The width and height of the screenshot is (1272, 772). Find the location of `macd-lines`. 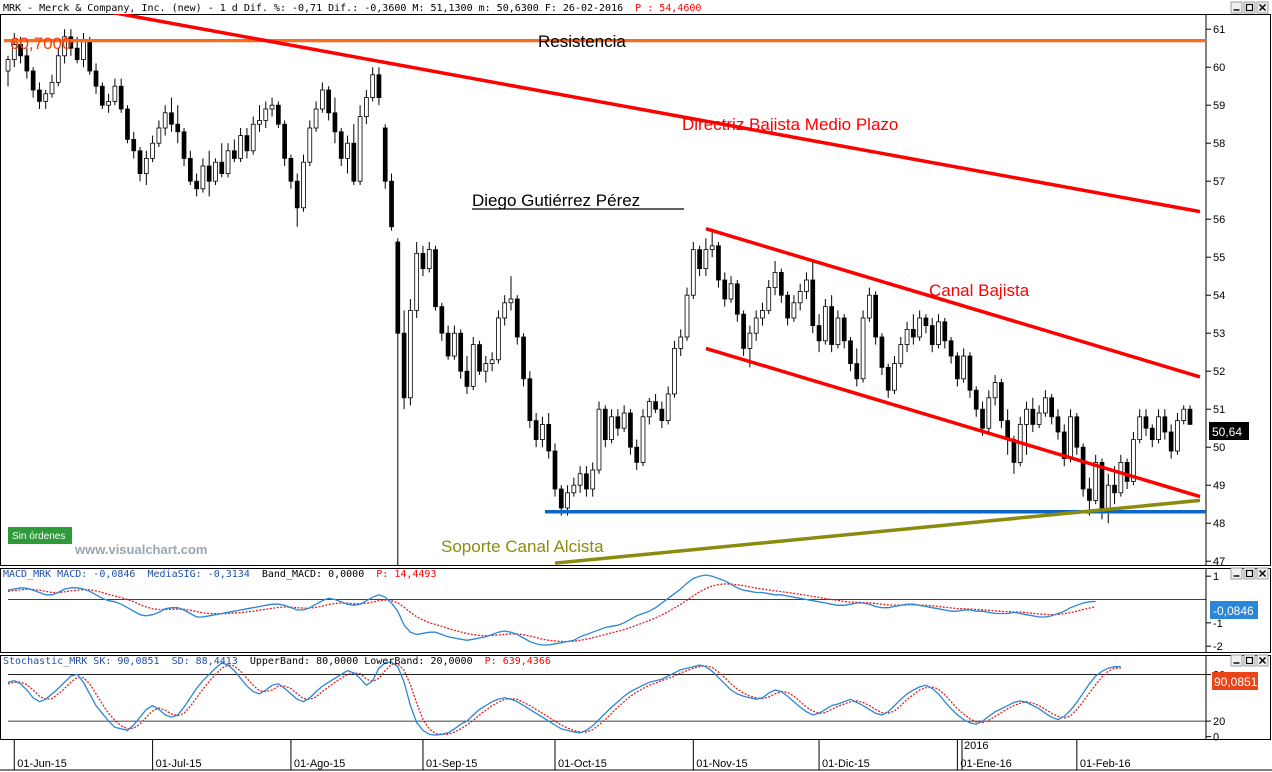

macd-lines is located at coordinates (606, 610).